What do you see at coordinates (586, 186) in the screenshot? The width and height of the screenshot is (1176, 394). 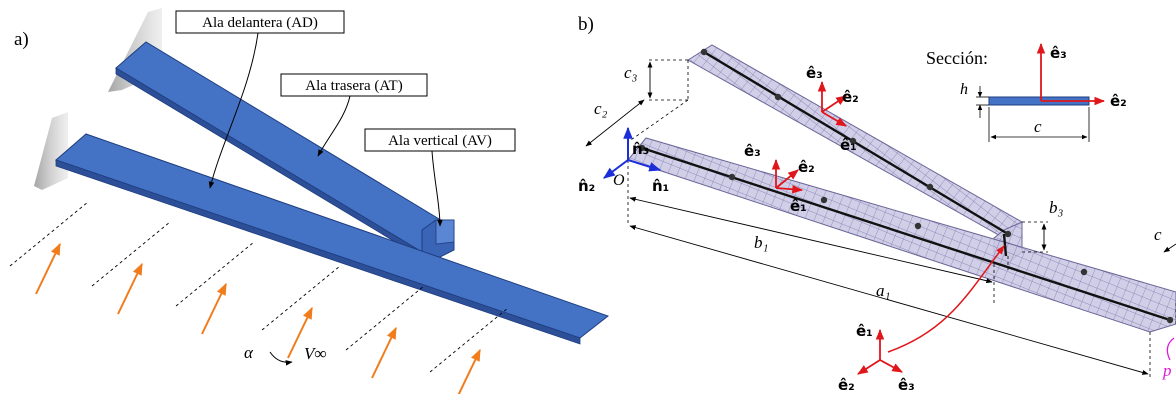 I see `axis-n2-label: n̂₂` at bounding box center [586, 186].